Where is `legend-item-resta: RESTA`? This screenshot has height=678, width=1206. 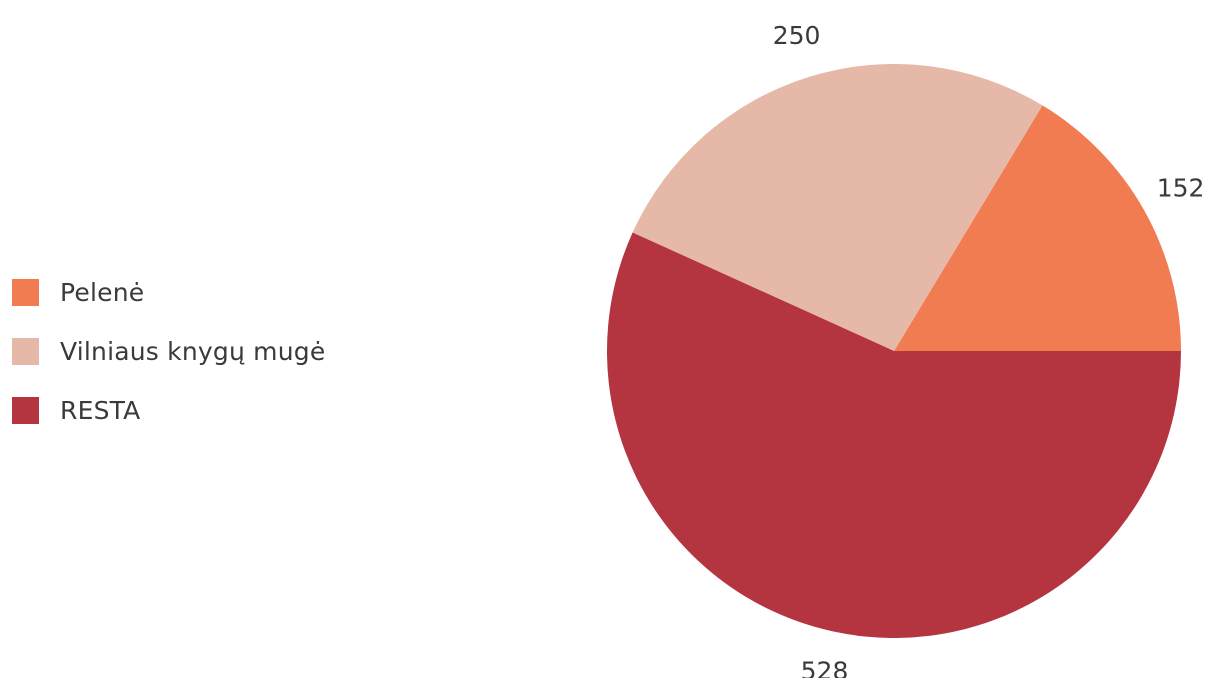
legend-item-resta: RESTA is located at coordinates (168, 410).